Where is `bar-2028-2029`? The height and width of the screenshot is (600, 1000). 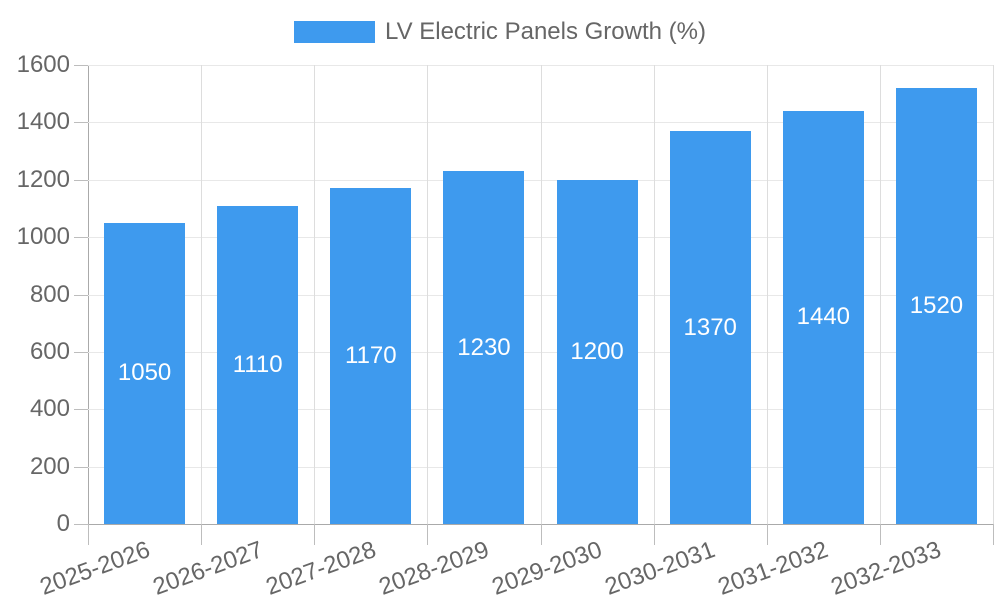 bar-2028-2029 is located at coordinates (484, 347).